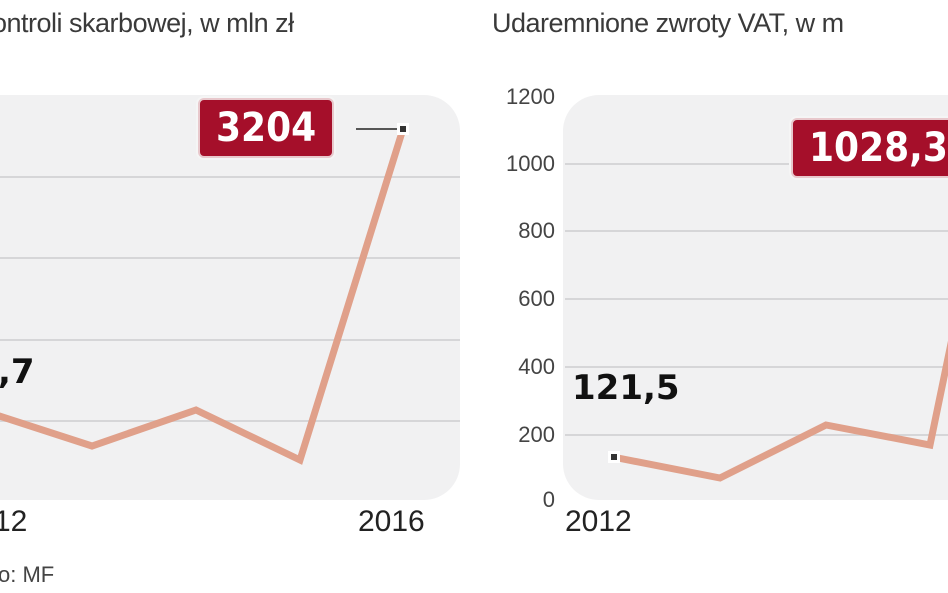  Describe the element at coordinates (391, 521) in the screenshot. I see `left-x-tick-end: 2016` at that location.